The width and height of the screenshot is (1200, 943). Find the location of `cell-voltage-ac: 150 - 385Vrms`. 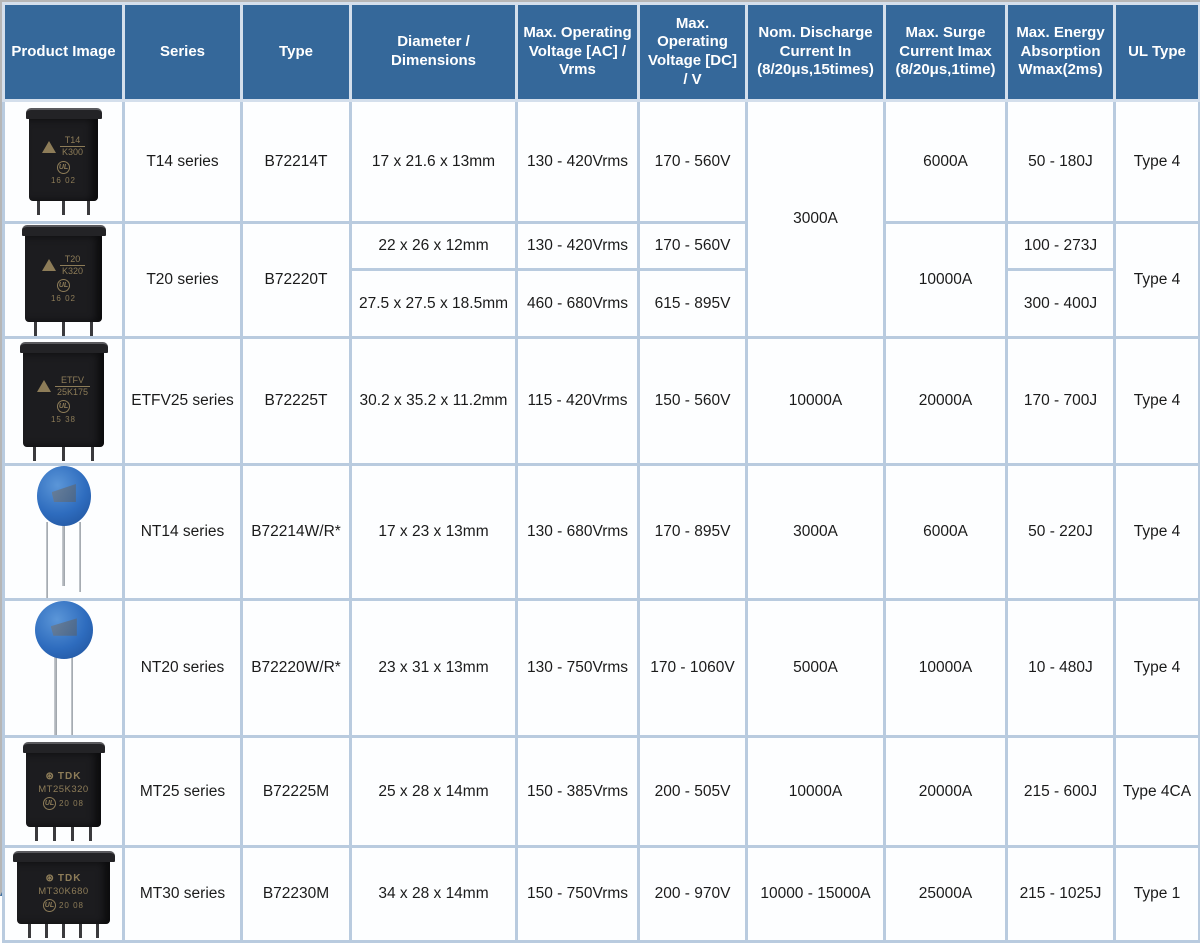

cell-voltage-ac: 150 - 385Vrms is located at coordinates (577, 791).